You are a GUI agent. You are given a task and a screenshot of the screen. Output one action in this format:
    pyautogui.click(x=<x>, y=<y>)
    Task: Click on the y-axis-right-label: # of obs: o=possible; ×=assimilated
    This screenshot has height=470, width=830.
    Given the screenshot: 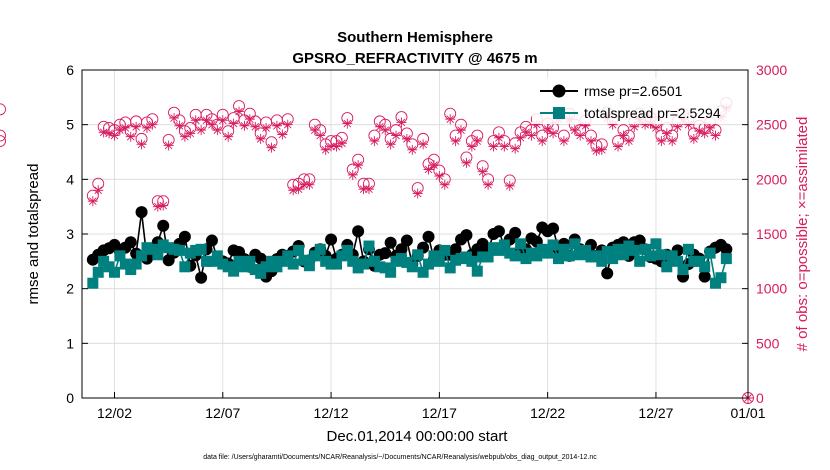 What is the action you would take?
    pyautogui.click(x=802, y=234)
    